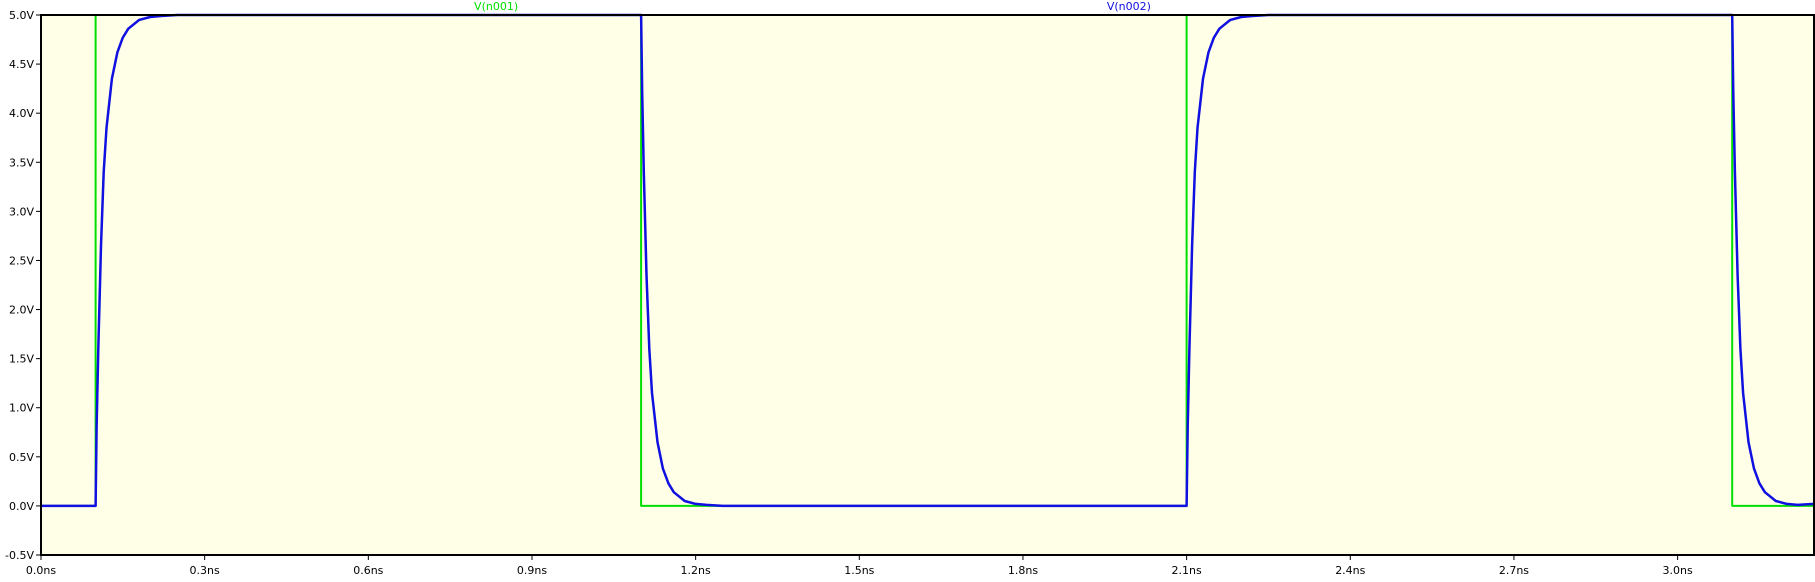 The image size is (1815, 582). What do you see at coordinates (21, 457) in the screenshot?
I see `y-tick-label: 0.5V` at bounding box center [21, 457].